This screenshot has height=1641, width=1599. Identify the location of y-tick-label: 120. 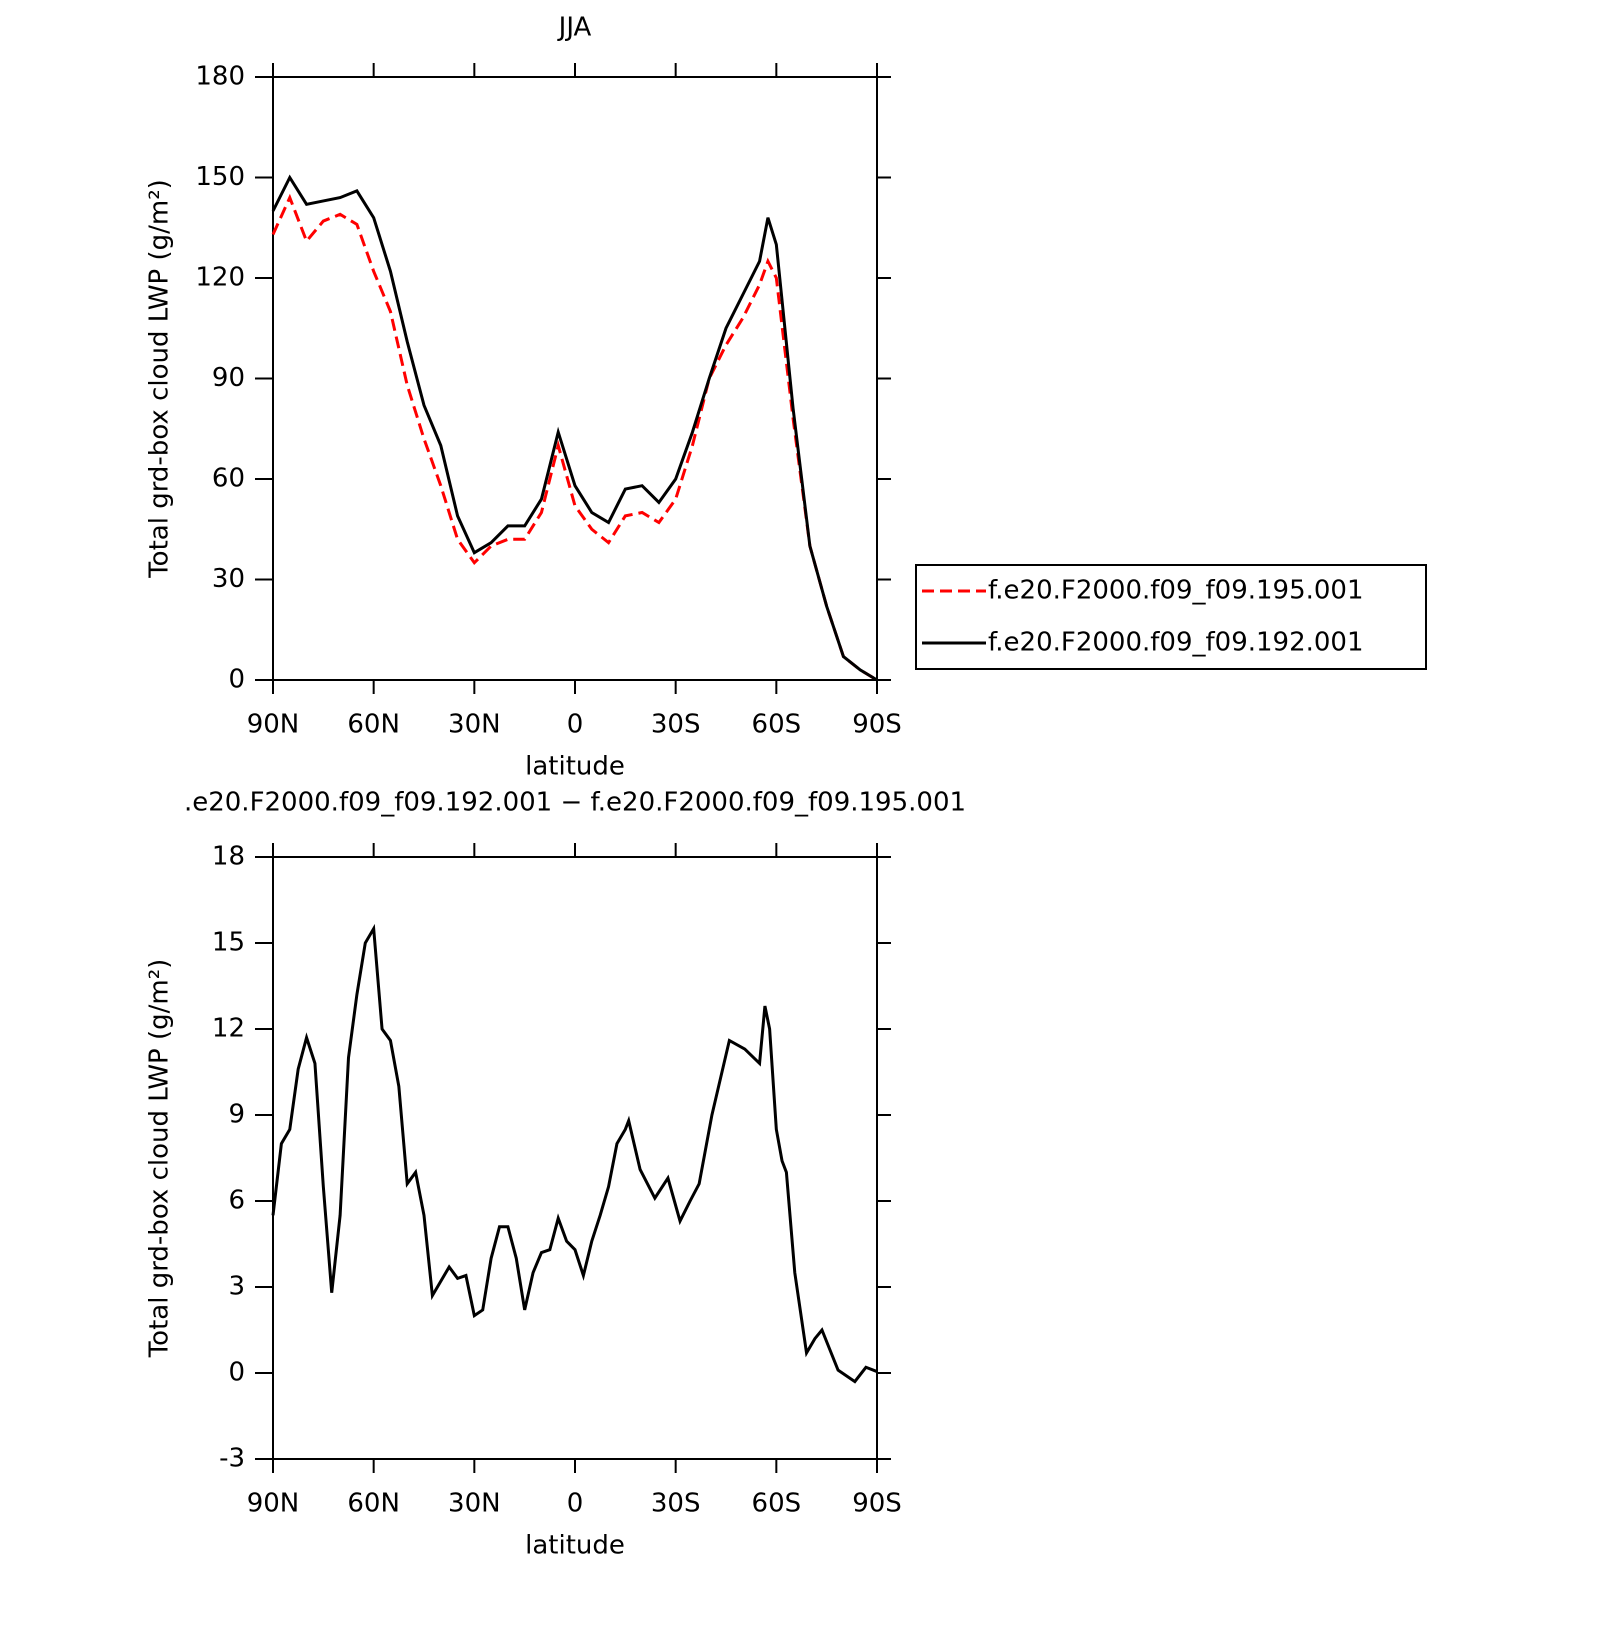
(220, 278).